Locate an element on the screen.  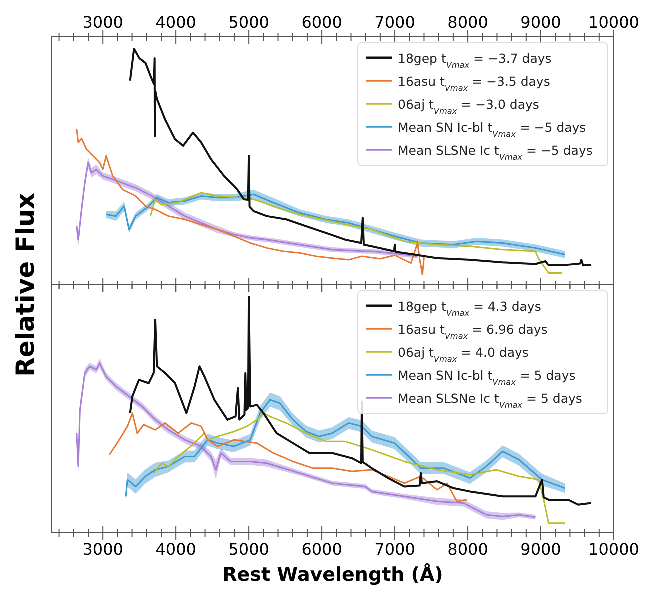
x-tick-label: 4000 is located at coordinates (176, 549).